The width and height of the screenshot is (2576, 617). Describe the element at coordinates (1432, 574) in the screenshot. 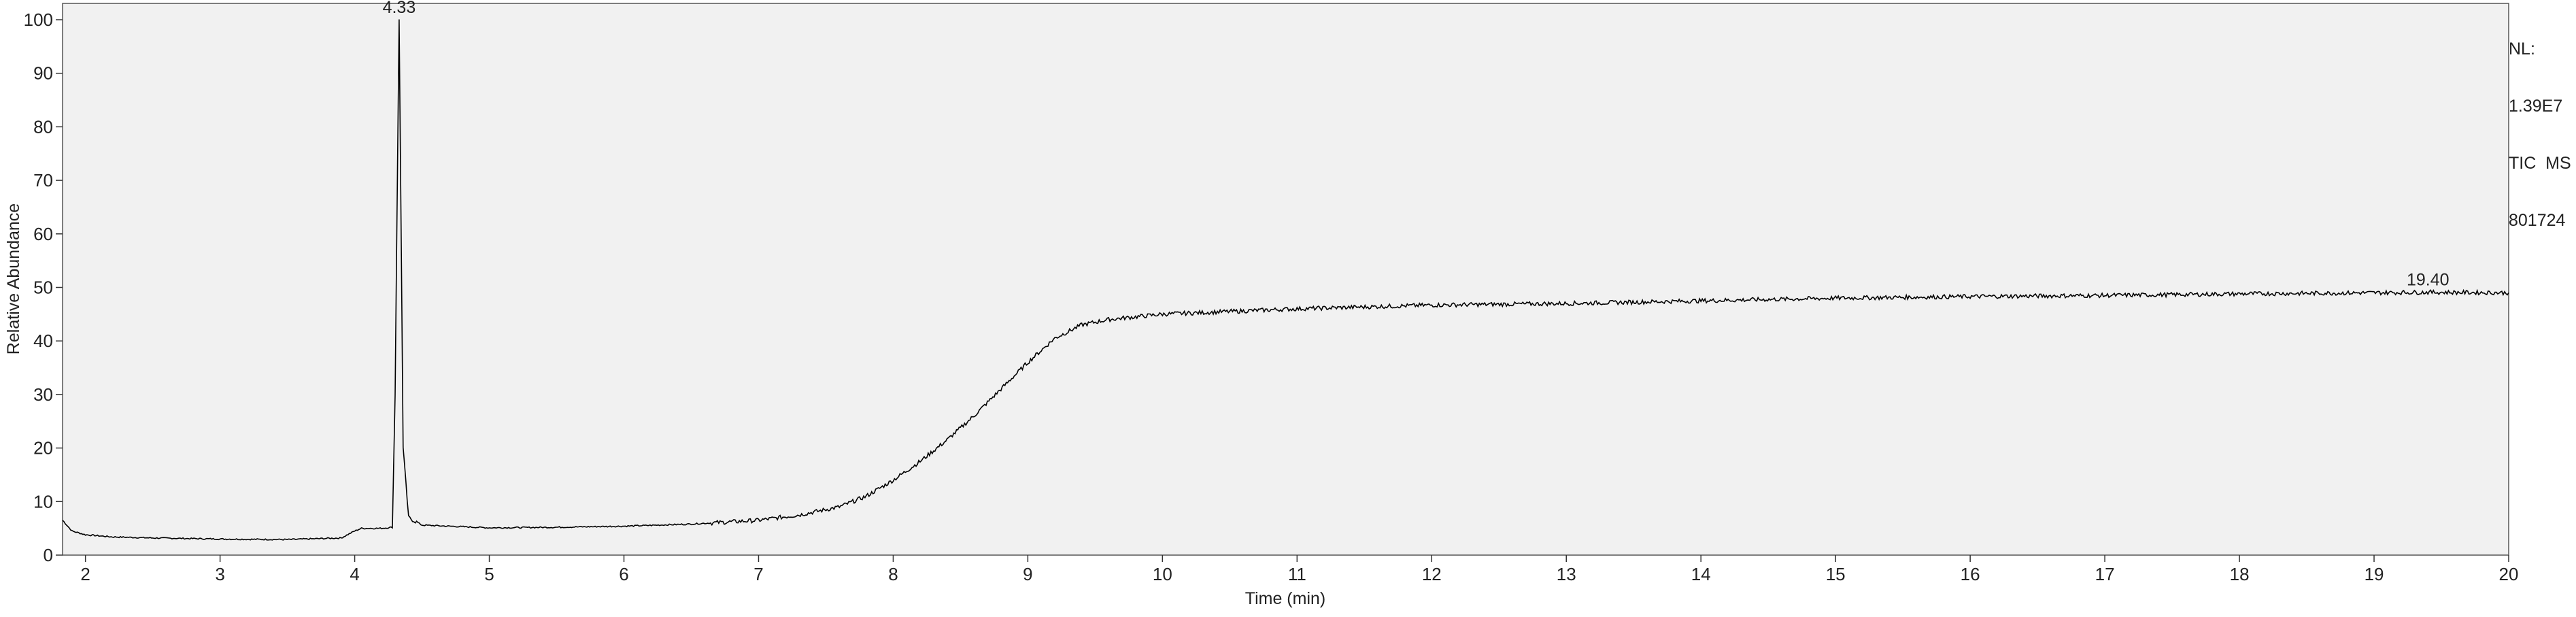

I see `x-tick-label: 12` at that location.